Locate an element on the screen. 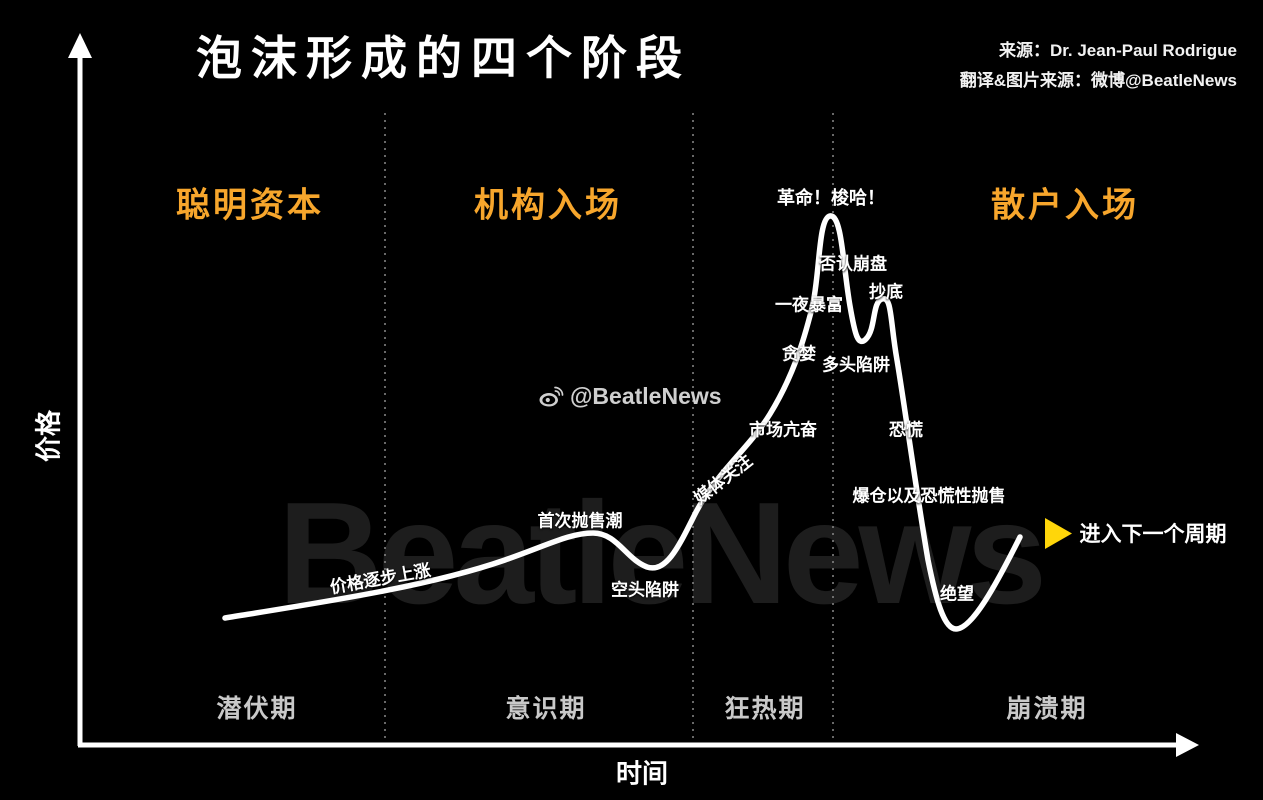 The width and height of the screenshot is (1263, 800). phase-blowoff: 崩溃期 is located at coordinates (1047, 709).